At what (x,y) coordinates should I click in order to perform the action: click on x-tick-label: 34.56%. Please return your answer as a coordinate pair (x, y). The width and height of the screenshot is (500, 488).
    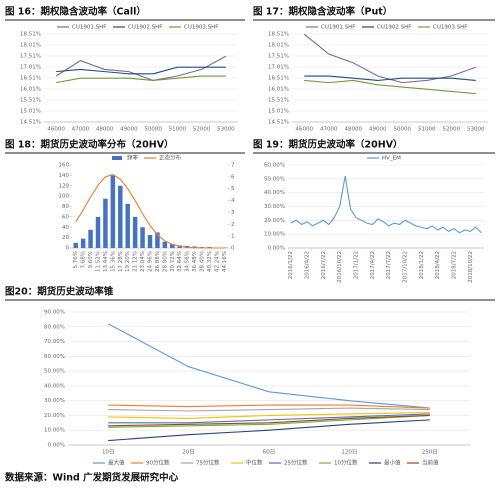
    Looking at the image, I should click on (188, 261).